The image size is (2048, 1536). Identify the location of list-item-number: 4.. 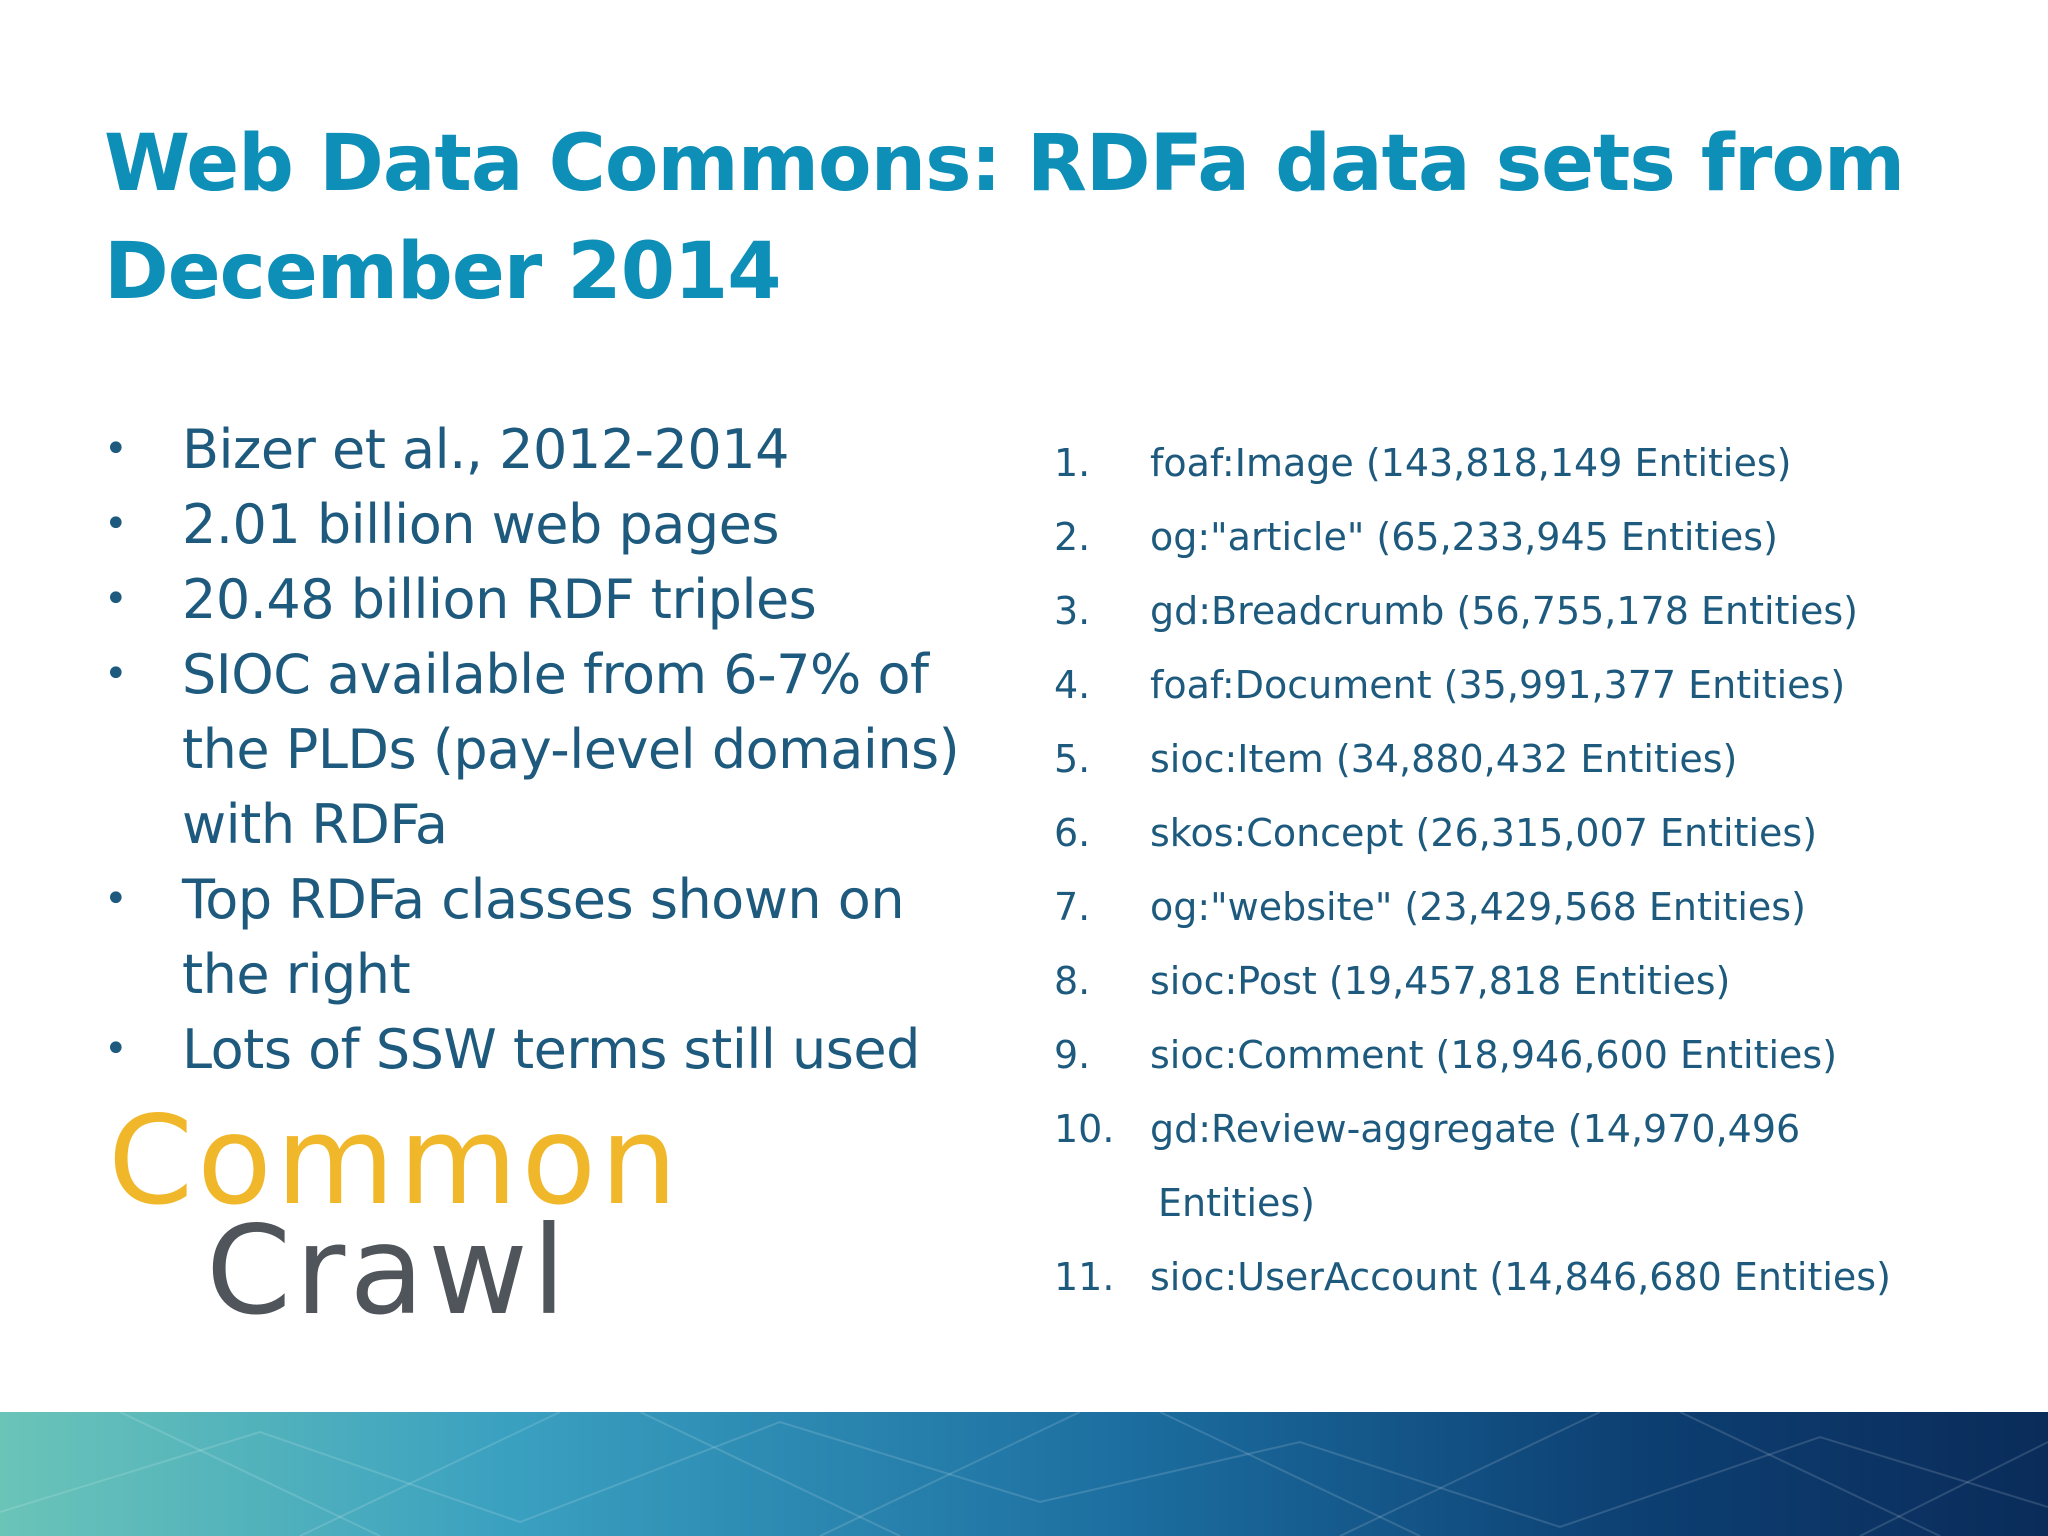
(1072, 685).